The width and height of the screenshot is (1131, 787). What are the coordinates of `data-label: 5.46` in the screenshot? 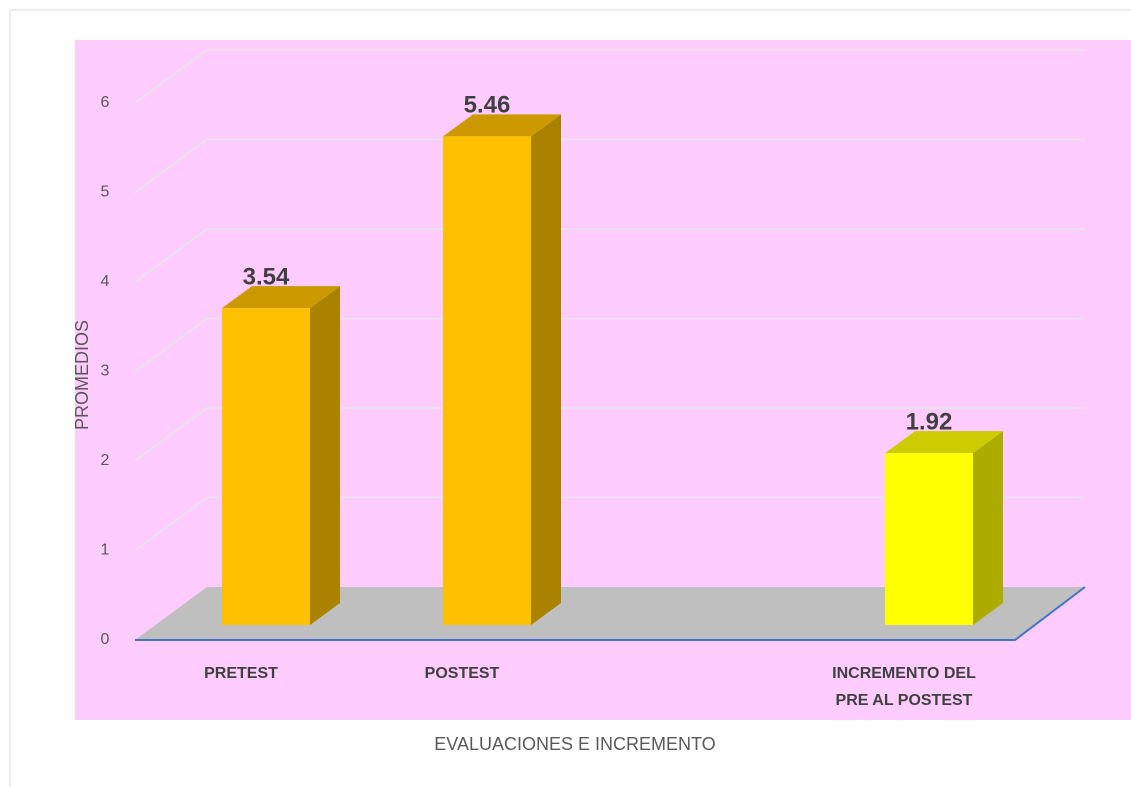 It's located at (487, 105).